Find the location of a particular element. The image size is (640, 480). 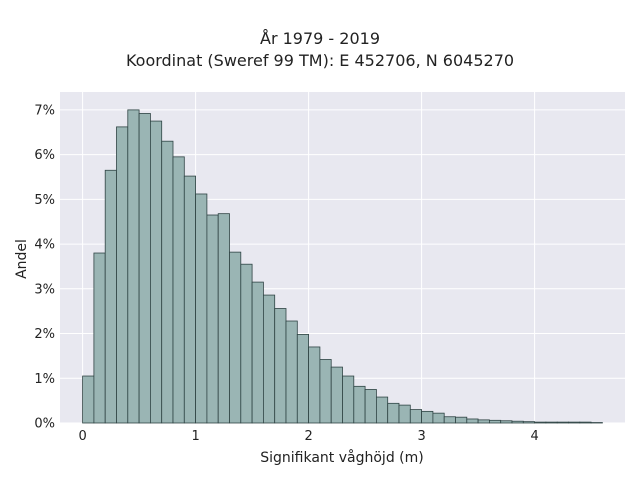

y-axis-label: Andel is located at coordinates (22, 259).